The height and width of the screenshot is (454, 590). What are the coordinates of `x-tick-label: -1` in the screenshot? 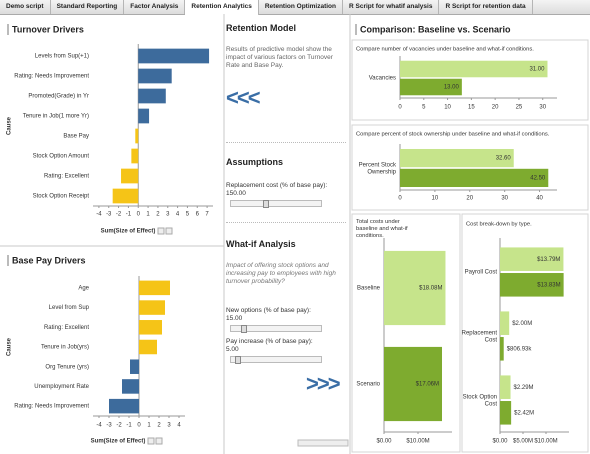 It's located at (129, 426).